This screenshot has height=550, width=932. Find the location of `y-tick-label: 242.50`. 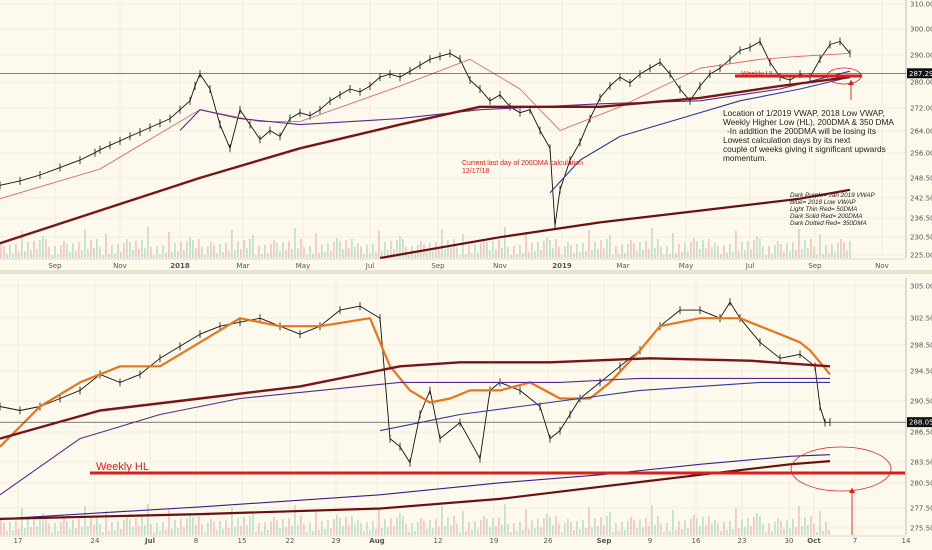

y-tick-label: 242.50 is located at coordinates (921, 199).